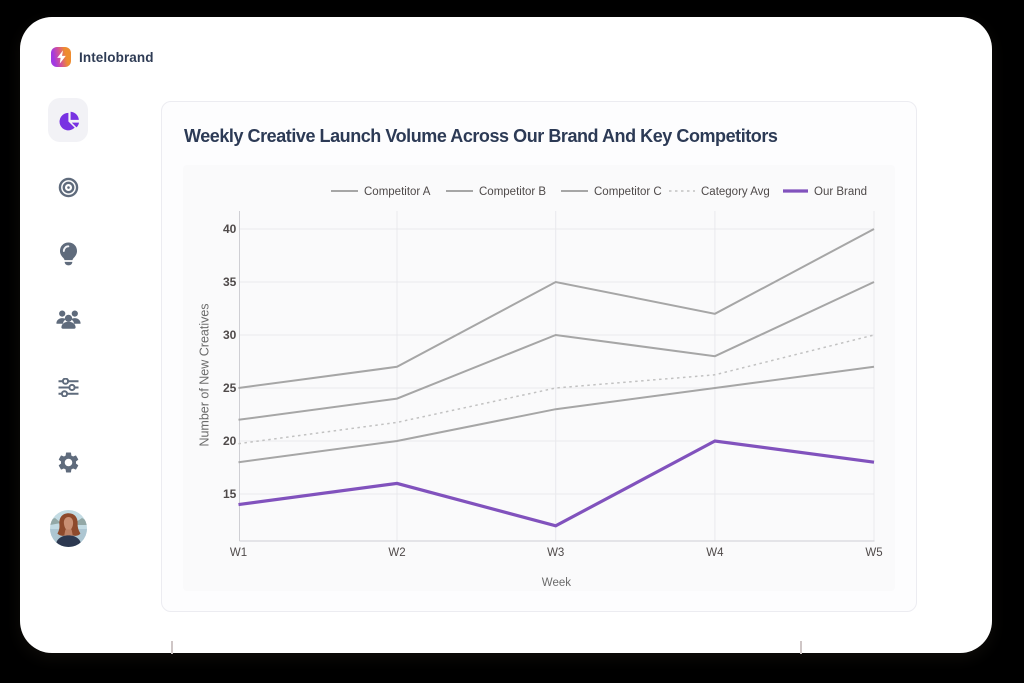 Image resolution: width=1024 pixels, height=683 pixels. What do you see at coordinates (556, 583) in the screenshot?
I see `svg-text: Week` at bounding box center [556, 583].